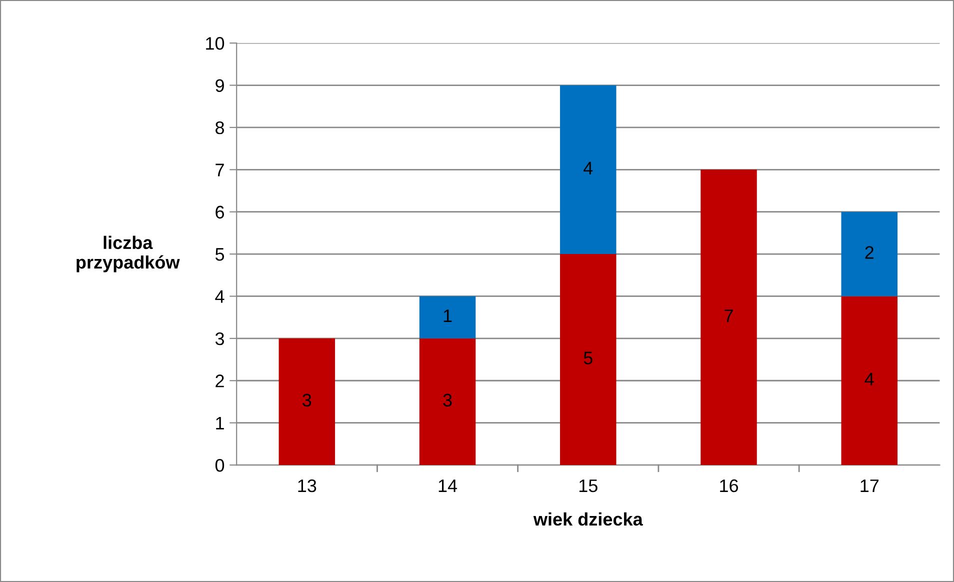  I want to click on y-tick-label: 1, so click(220, 423).